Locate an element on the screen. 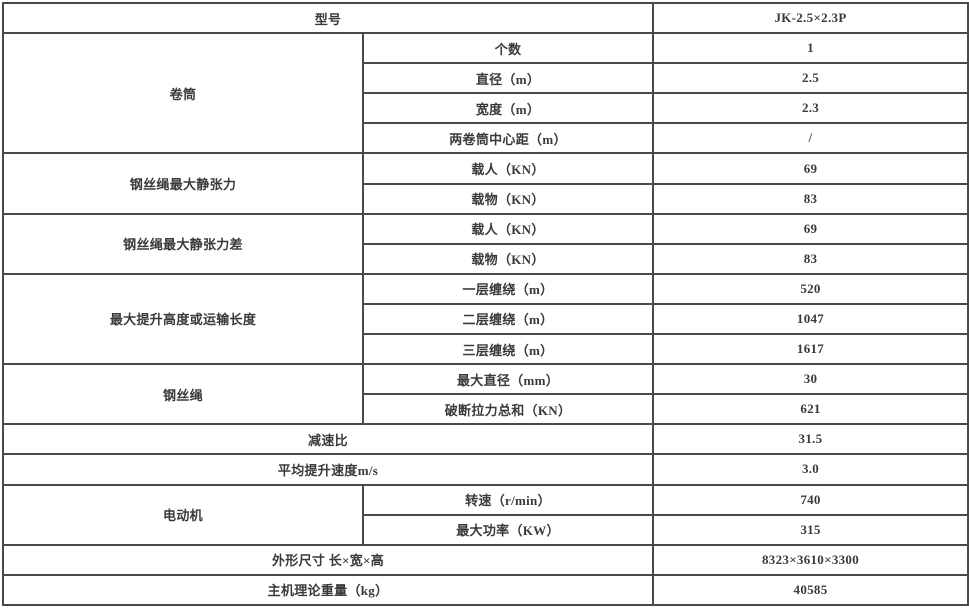 This screenshot has height=608, width=969. weight-label: 主机理论重量（kg） is located at coordinates (328, 590).